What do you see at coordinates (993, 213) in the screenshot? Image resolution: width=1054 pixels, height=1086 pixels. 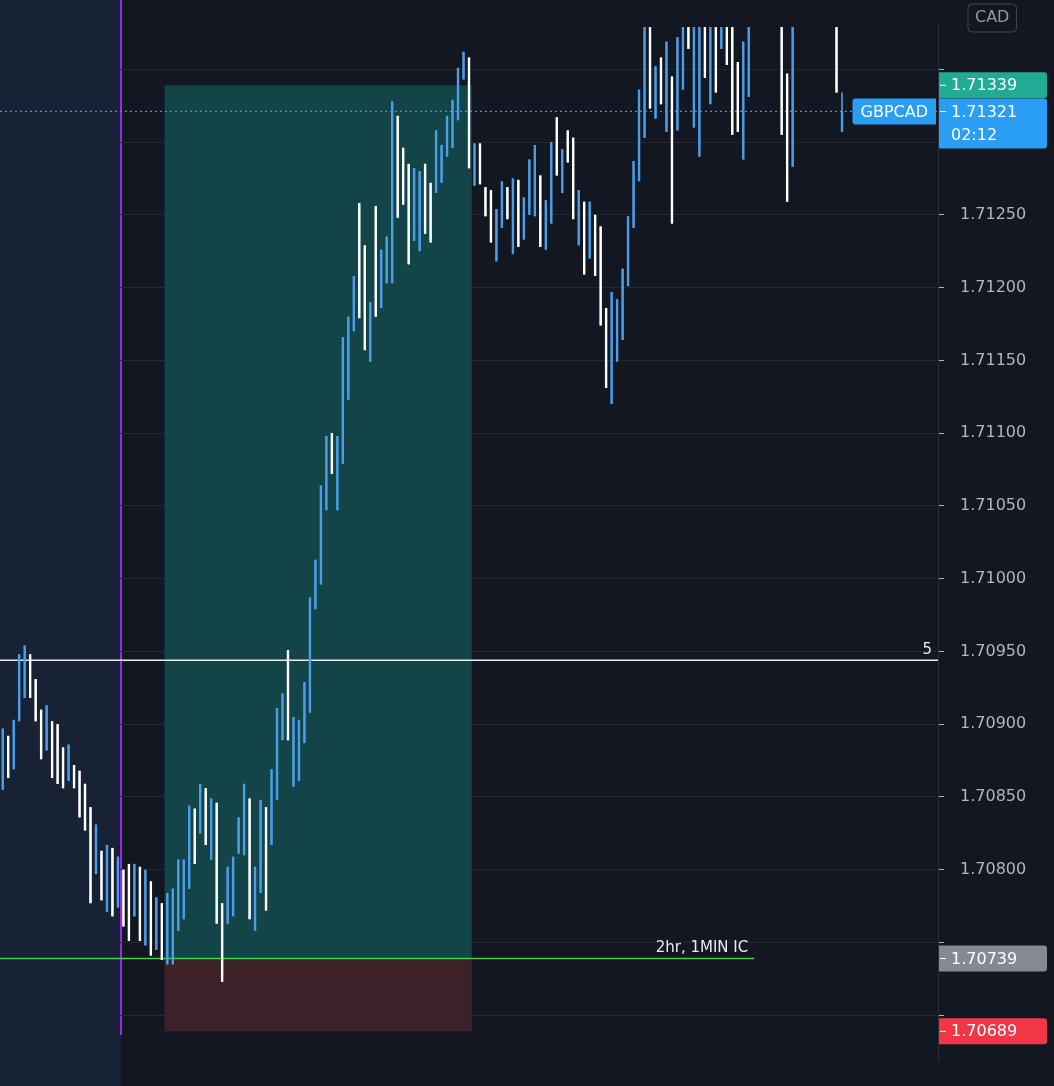 I see `y-tick-label: 1.71250` at bounding box center [993, 213].